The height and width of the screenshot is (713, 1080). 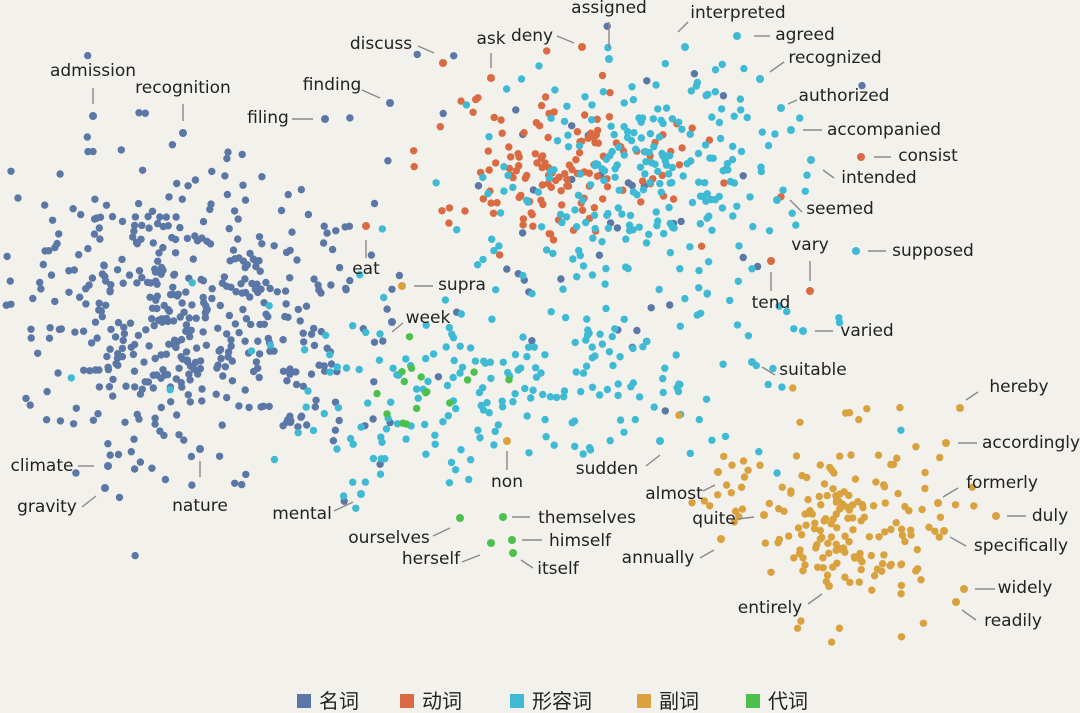 I want to click on annotation-label: agreed, so click(x=805, y=35).